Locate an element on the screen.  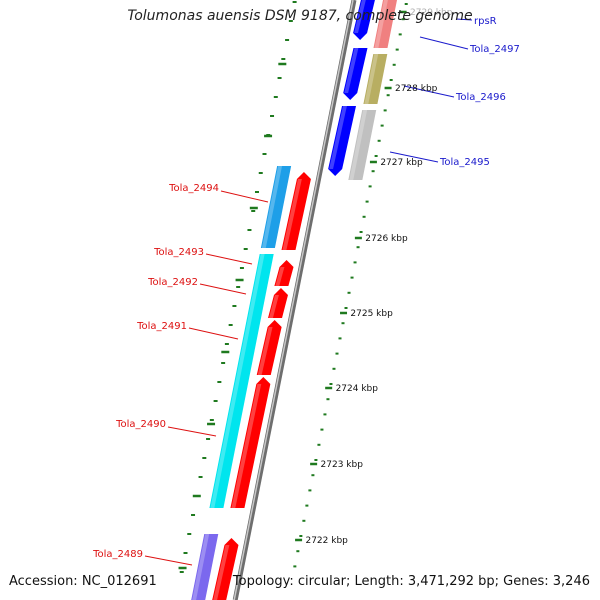
tick-label: 2726 kbp is located at coordinates (386, 239).